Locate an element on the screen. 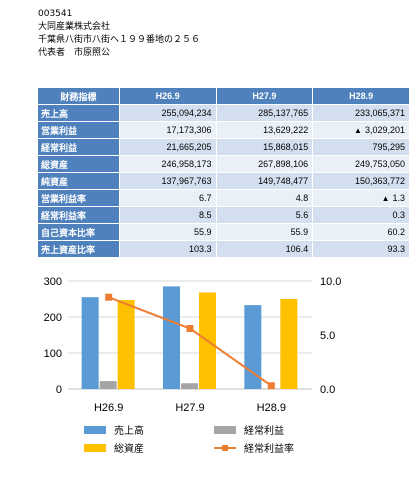 The width and height of the screenshot is (410, 480). table-cell: 150,363,772 is located at coordinates (361, 181).